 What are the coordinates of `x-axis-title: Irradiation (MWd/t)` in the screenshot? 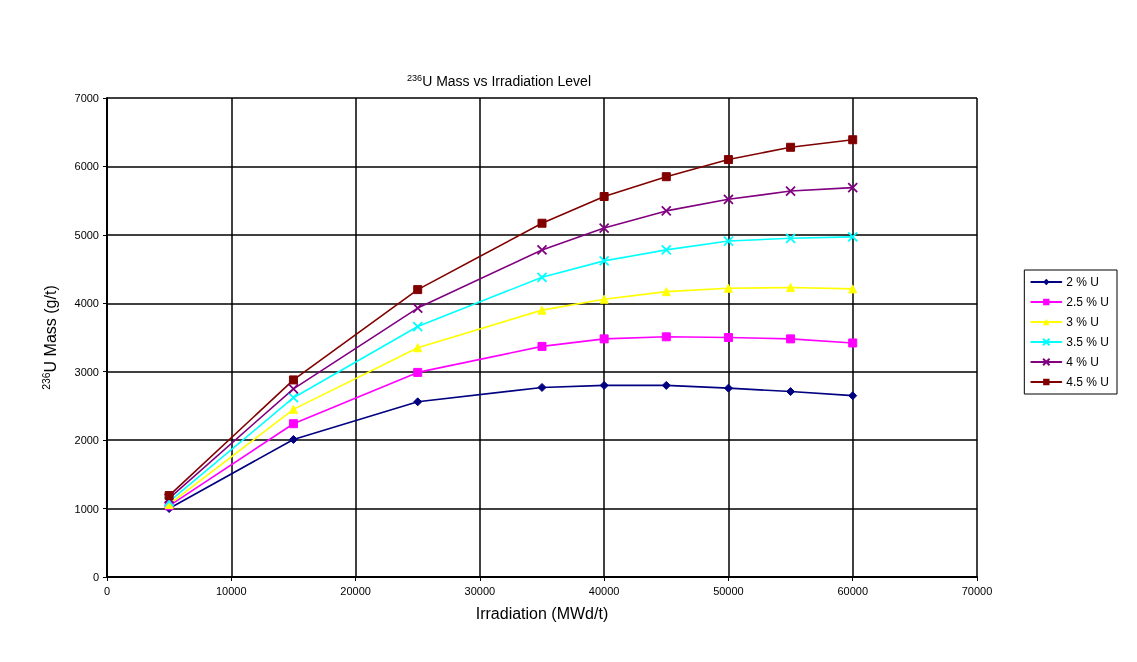 It's located at (542, 613).